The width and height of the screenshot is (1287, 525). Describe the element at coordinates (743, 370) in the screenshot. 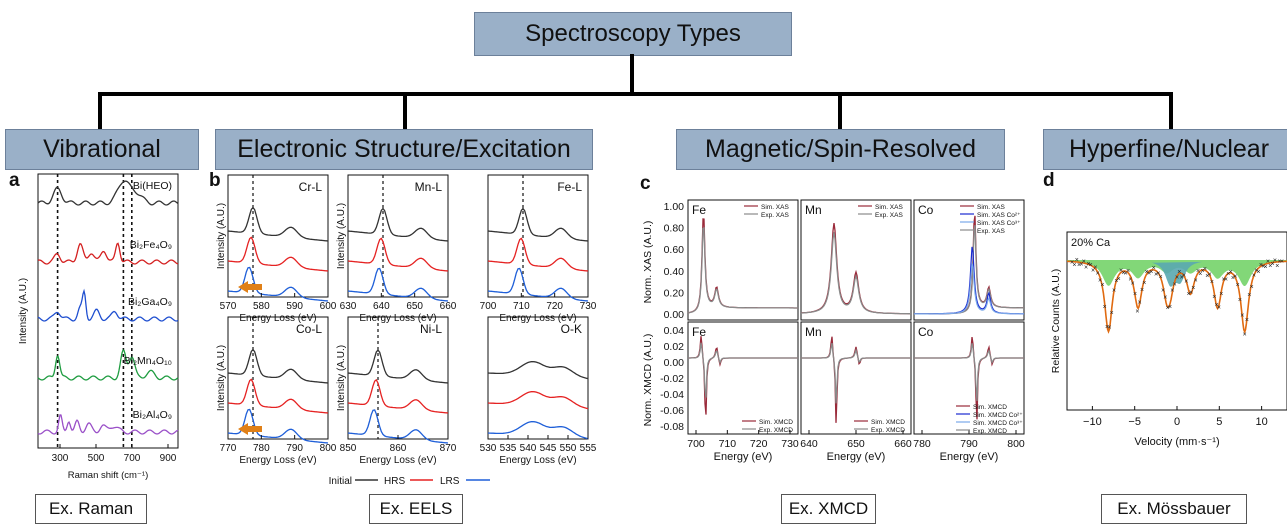

I see `xmcd-series-0-exp` at that location.